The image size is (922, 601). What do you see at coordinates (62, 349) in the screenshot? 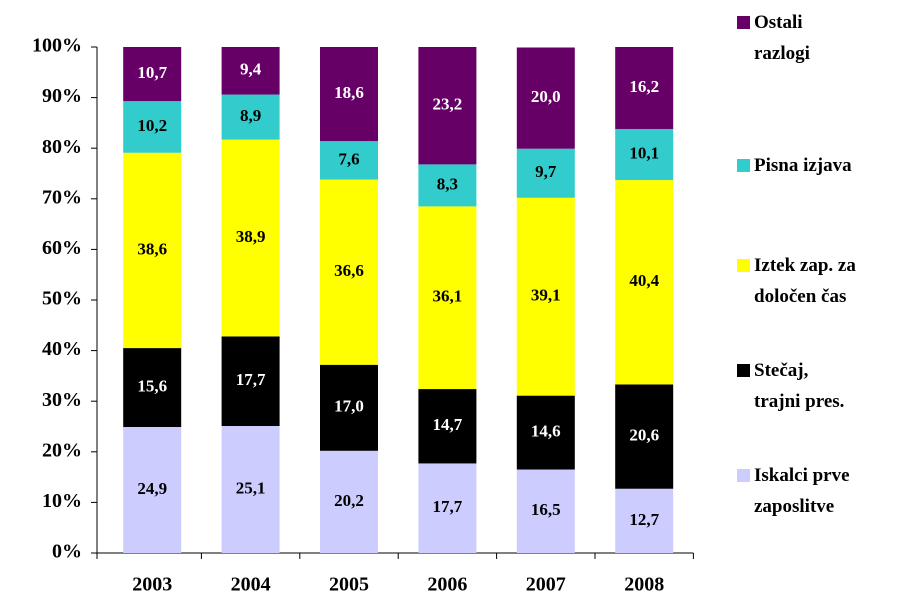
I see `y-tick-label: 40%` at bounding box center [62, 349].